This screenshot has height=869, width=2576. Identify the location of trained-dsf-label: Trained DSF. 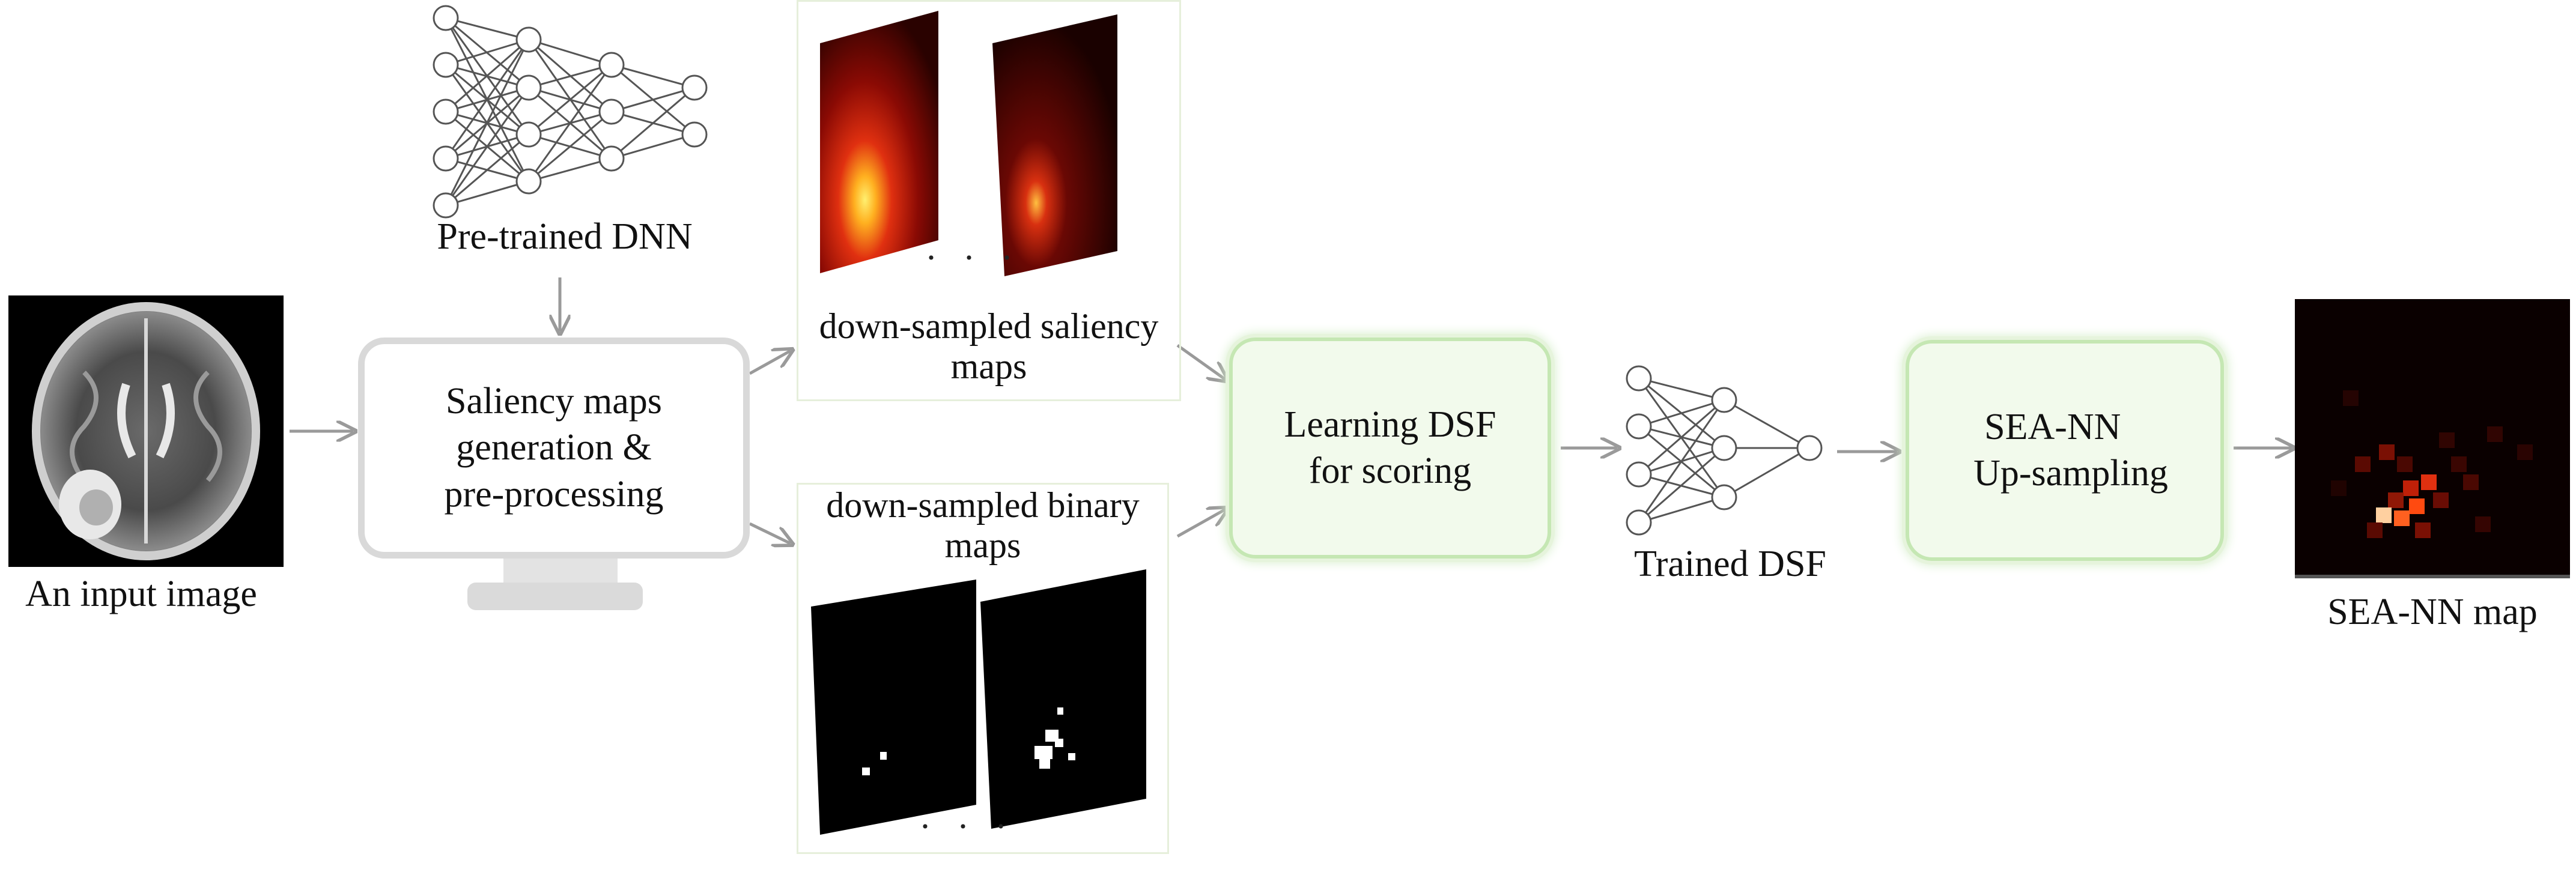
(1730, 564).